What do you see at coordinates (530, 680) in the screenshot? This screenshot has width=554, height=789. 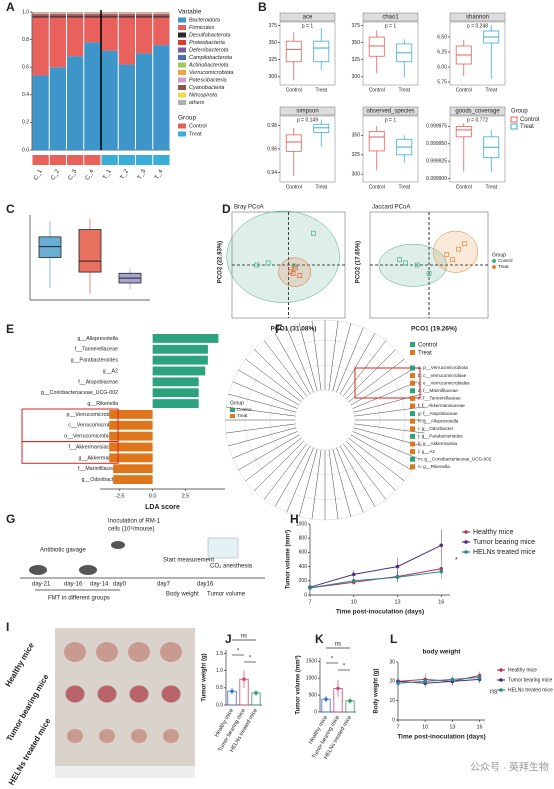 I see `legend-label: Tumor bearing mice` at bounding box center [530, 680].